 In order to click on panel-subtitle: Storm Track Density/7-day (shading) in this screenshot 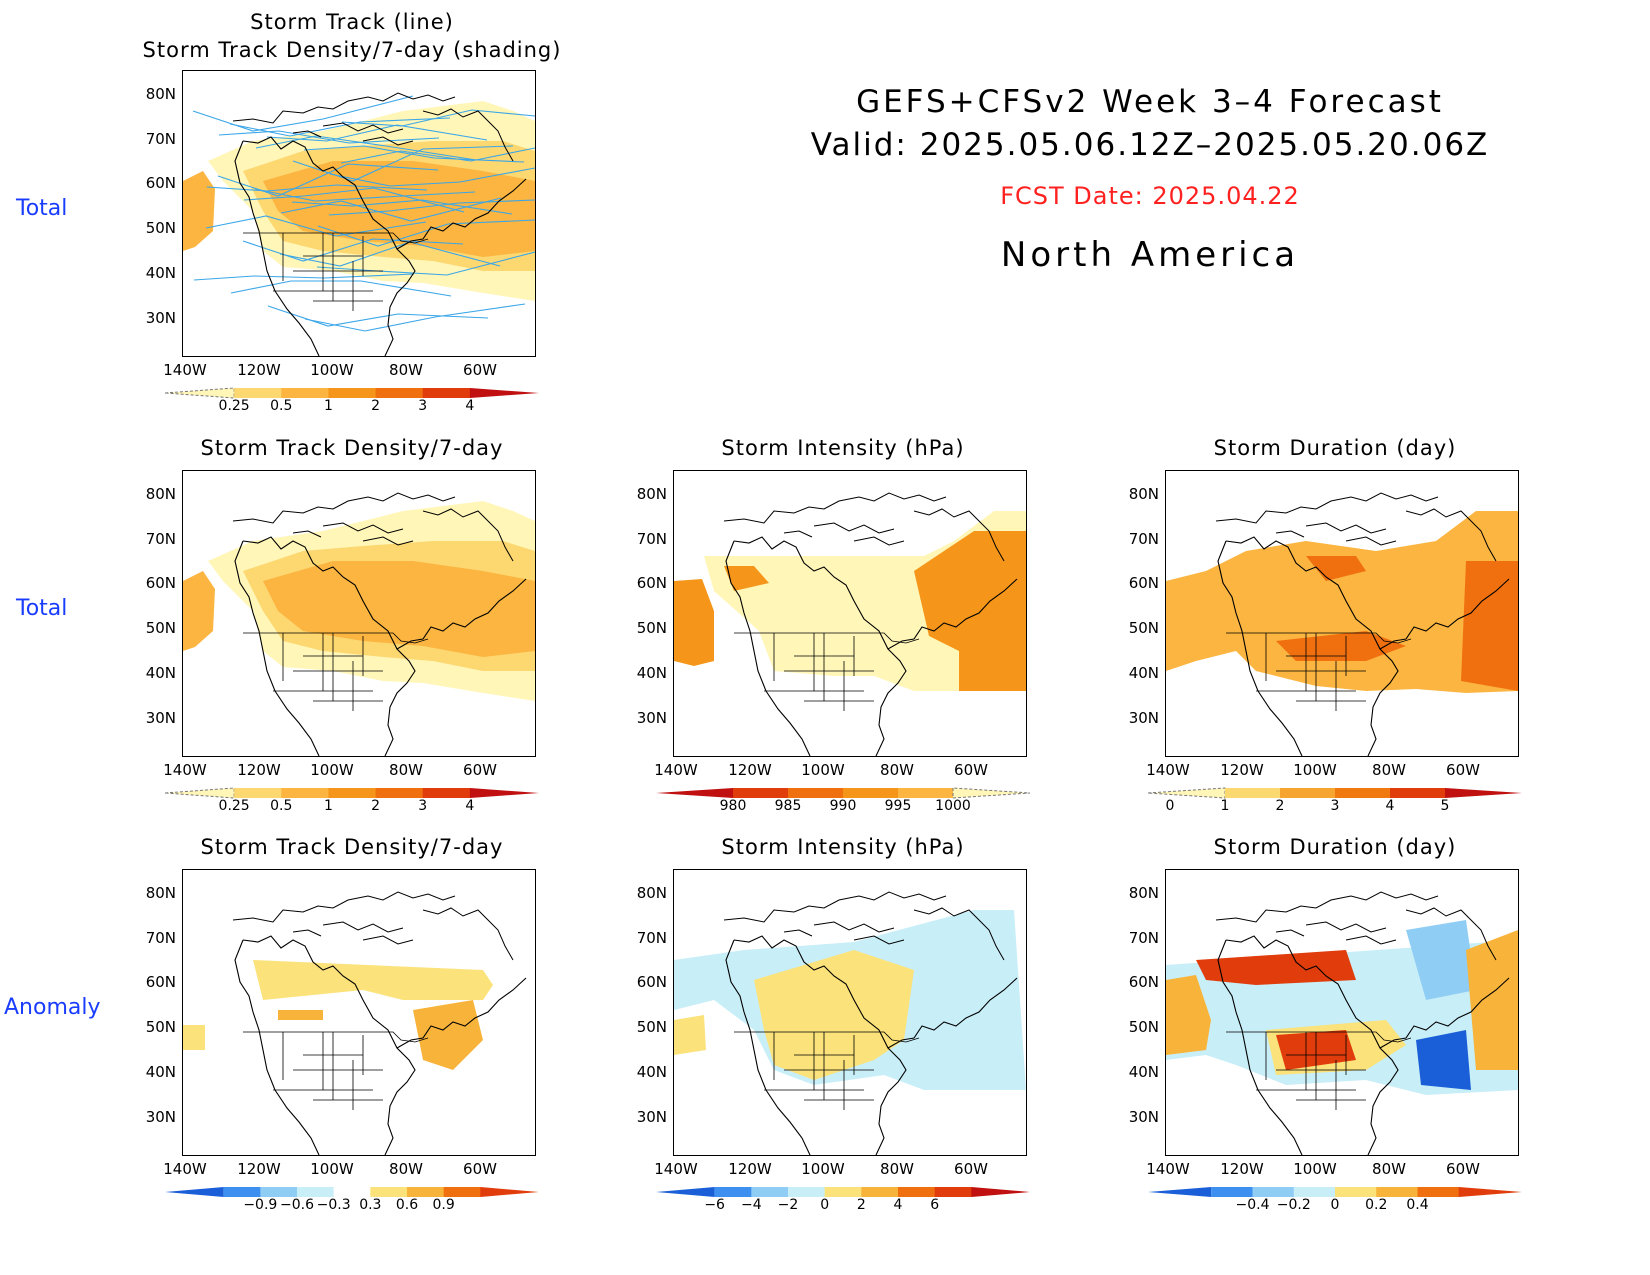, I will do `click(352, 50)`.